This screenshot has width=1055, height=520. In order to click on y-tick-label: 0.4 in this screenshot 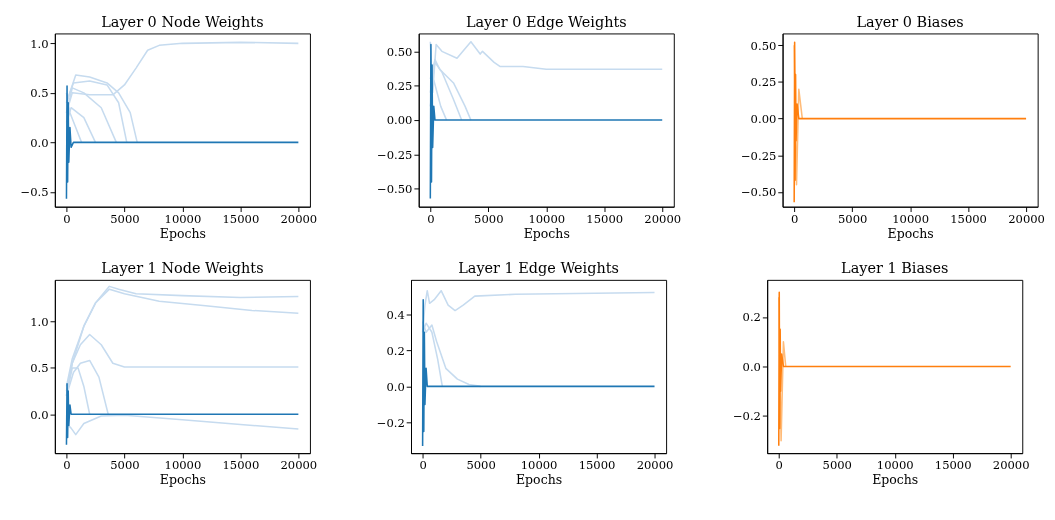, I will do `click(395, 314)`.